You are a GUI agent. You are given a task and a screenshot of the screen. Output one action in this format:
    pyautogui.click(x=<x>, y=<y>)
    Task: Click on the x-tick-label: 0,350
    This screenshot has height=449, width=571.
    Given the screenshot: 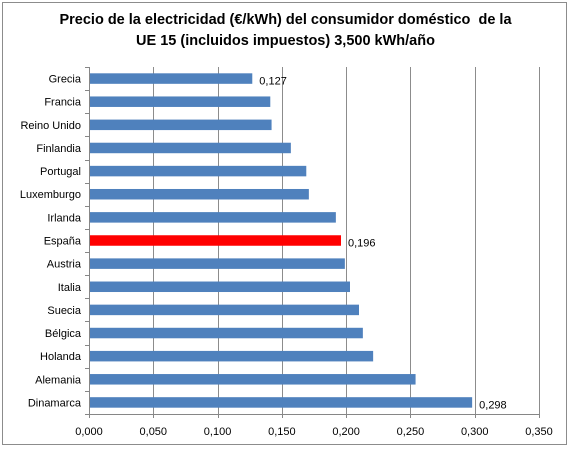 What is the action you would take?
    pyautogui.click(x=539, y=432)
    